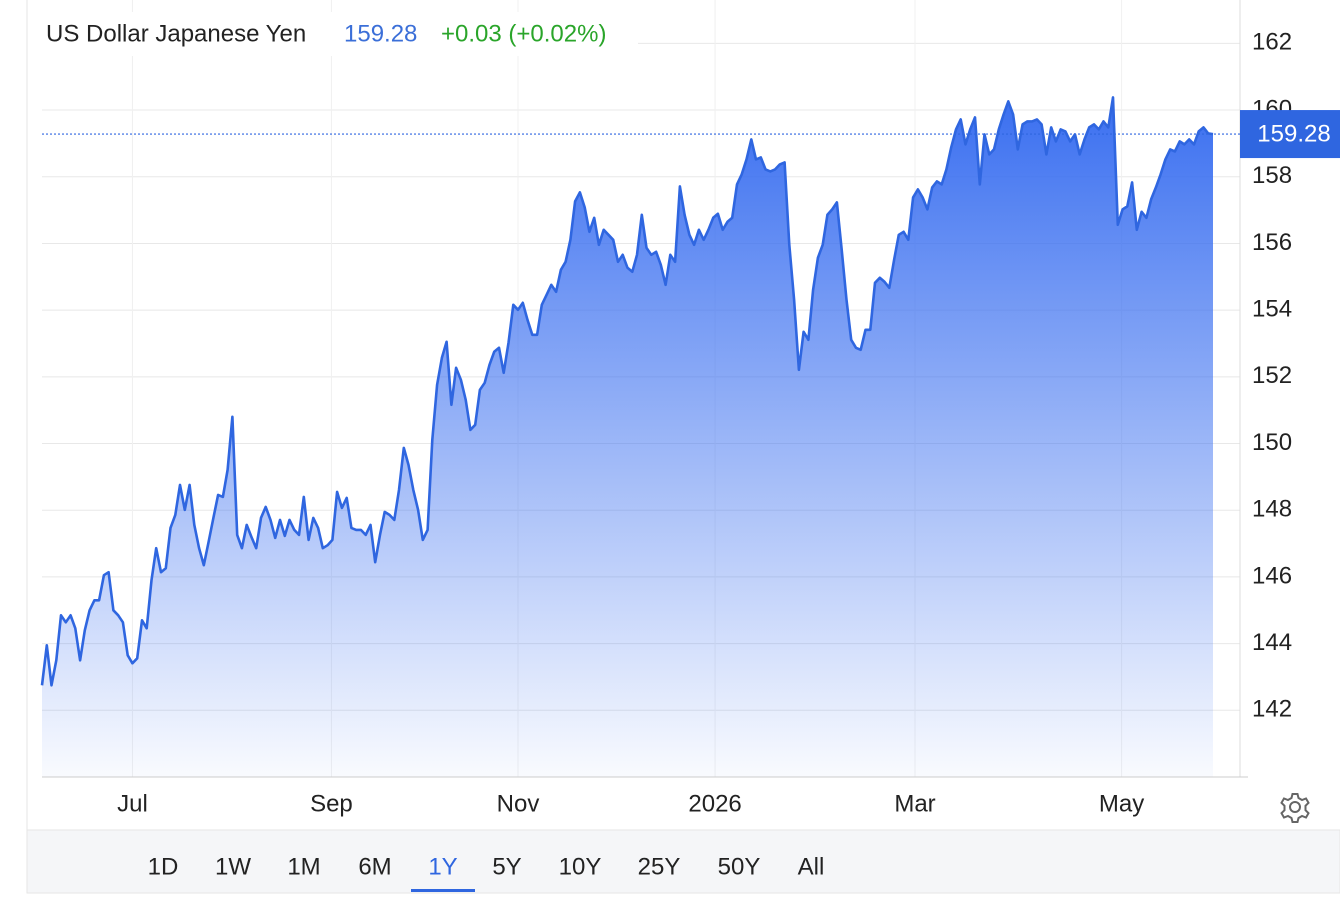  I want to click on y-tick-label: 142, so click(1272, 709).